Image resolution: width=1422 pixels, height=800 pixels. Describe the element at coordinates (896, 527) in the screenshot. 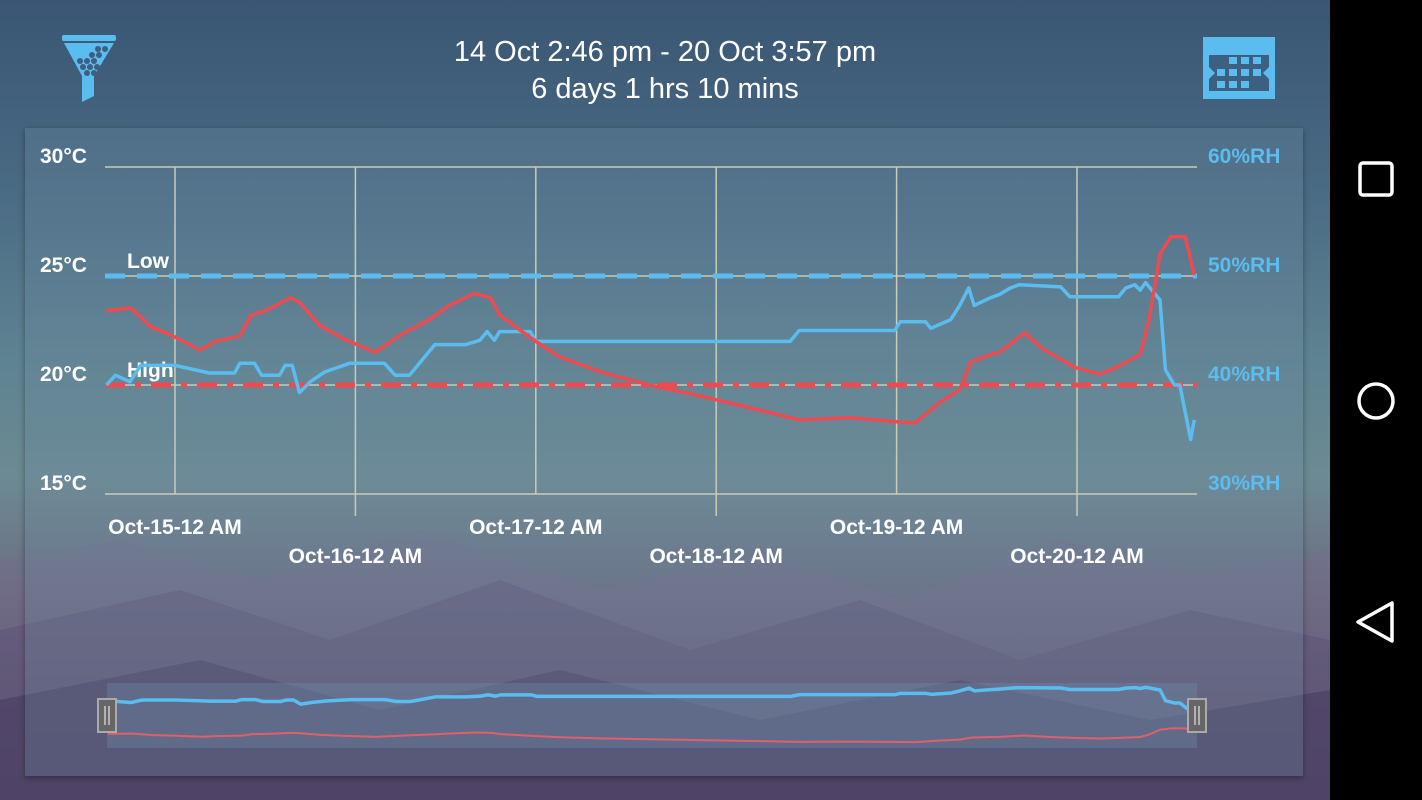

I see `x-axis-label: Oct-19-12 AM` at that location.